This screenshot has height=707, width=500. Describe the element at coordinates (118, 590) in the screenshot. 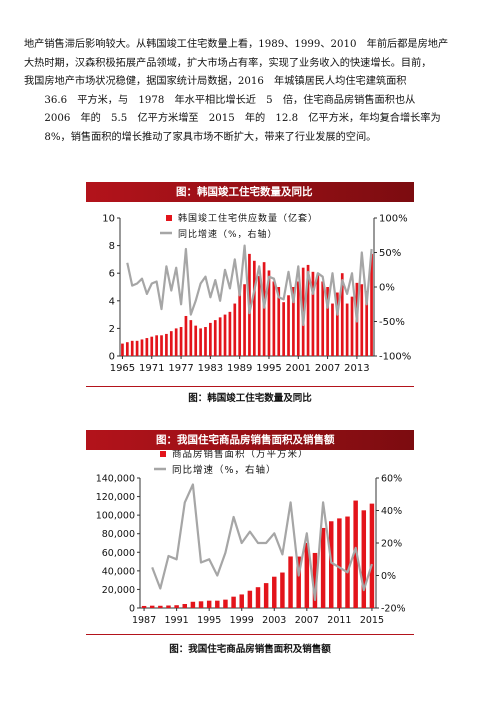

I see `y-tick-label: 20,000` at that location.